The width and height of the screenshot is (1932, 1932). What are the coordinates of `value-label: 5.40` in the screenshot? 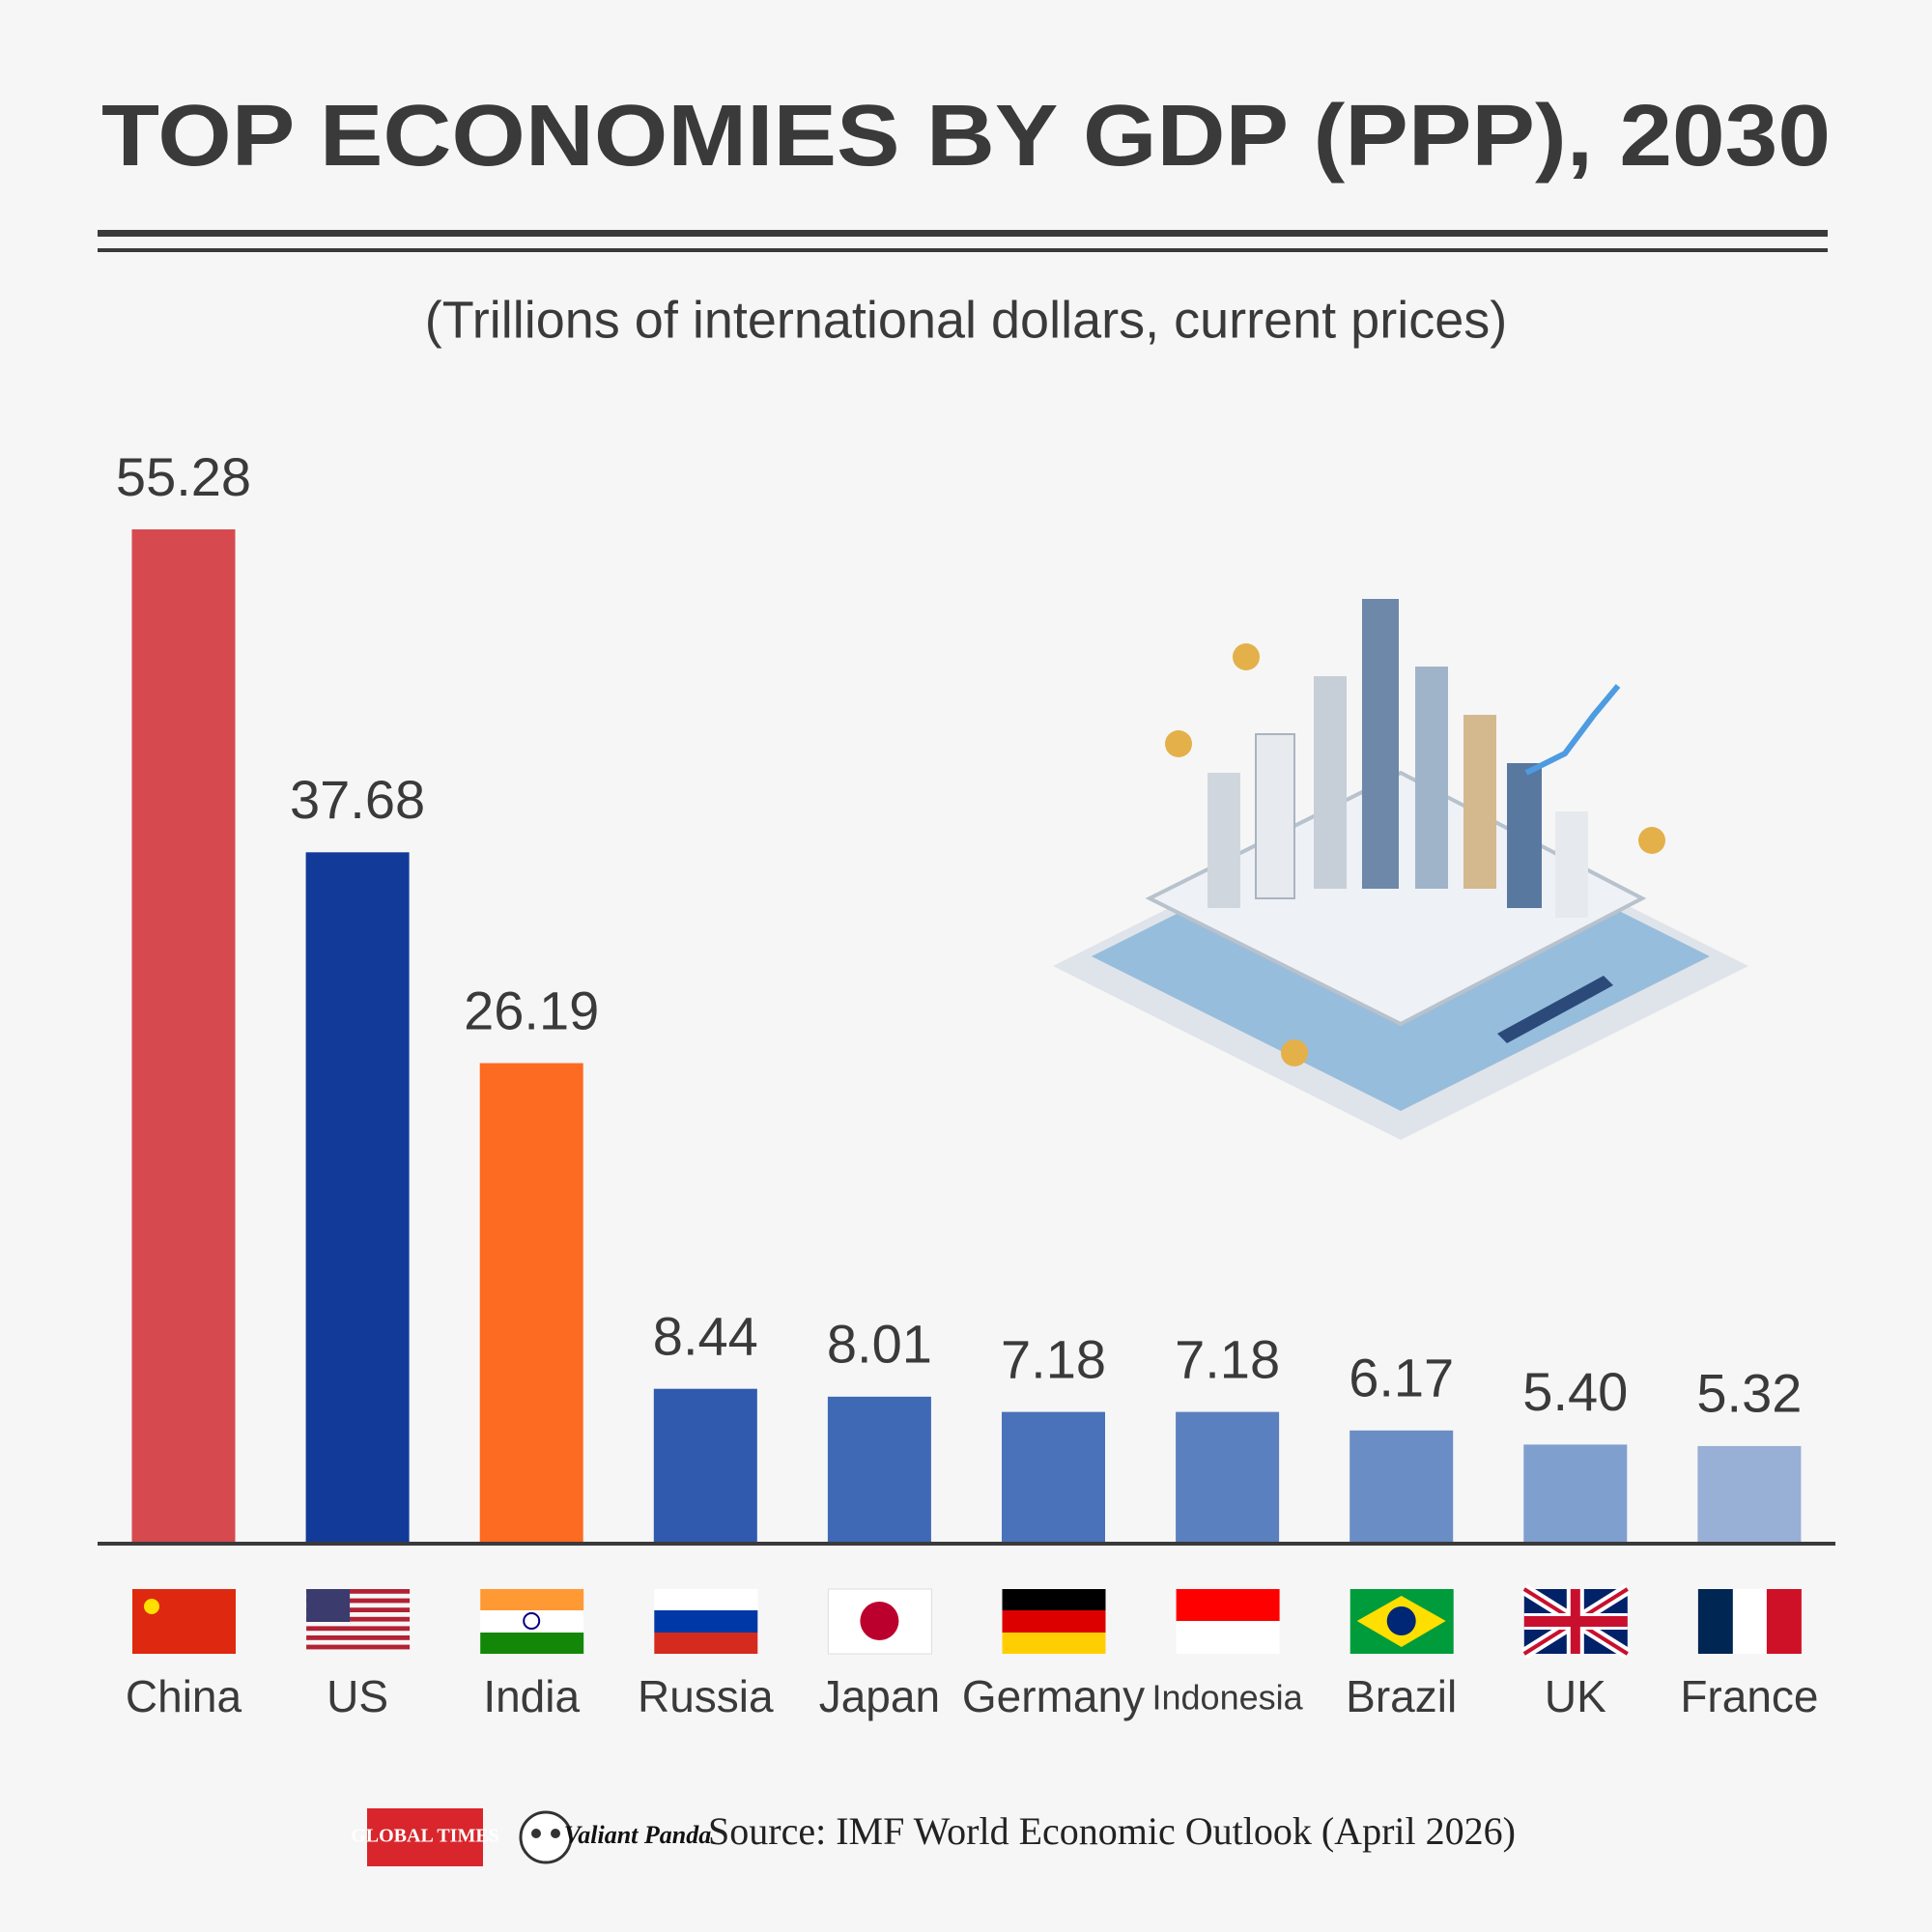 It's located at (1575, 1391).